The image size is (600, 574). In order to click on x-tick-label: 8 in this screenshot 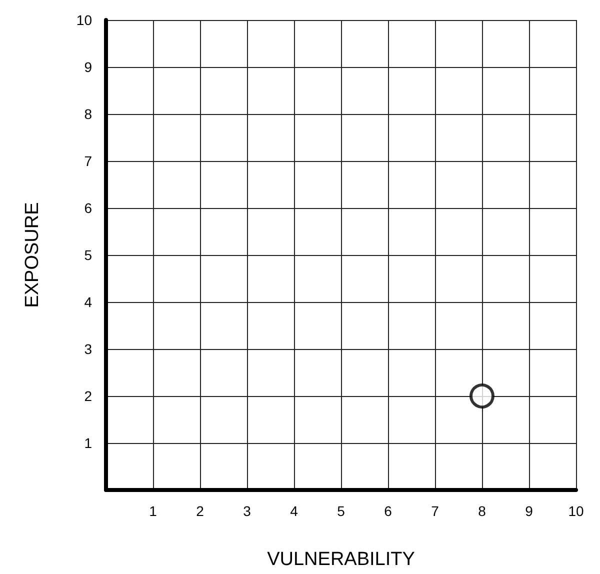, I will do `click(482, 511)`.